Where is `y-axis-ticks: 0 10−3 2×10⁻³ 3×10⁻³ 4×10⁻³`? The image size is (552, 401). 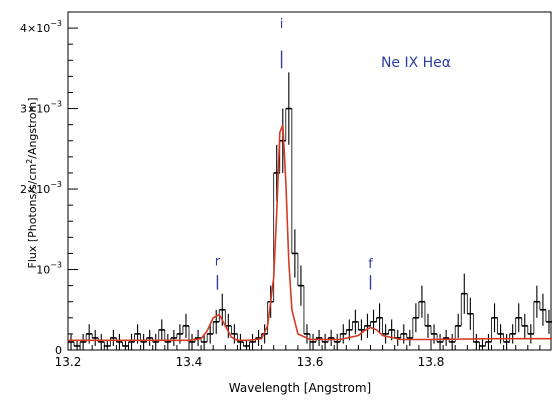
y-axis-ticks: 0 10−3 2×10⁻³ 3×10⁻³ 4×10⁻³ is located at coordinates (49, 188).